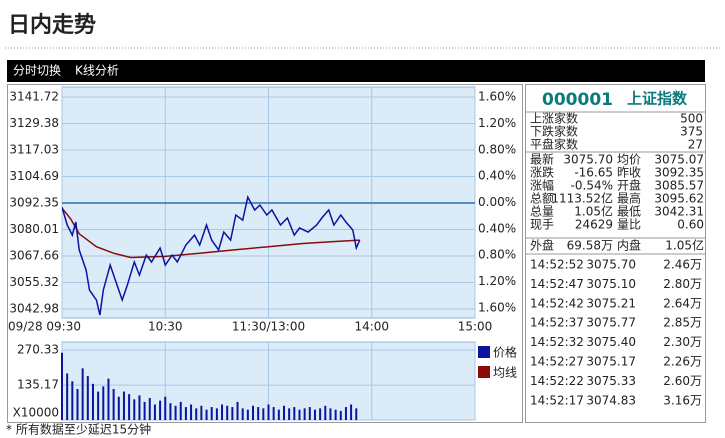 The image size is (725, 438). What do you see at coordinates (34, 150) in the screenshot?
I see `y-tick-label: 3117.03` at bounding box center [34, 150].